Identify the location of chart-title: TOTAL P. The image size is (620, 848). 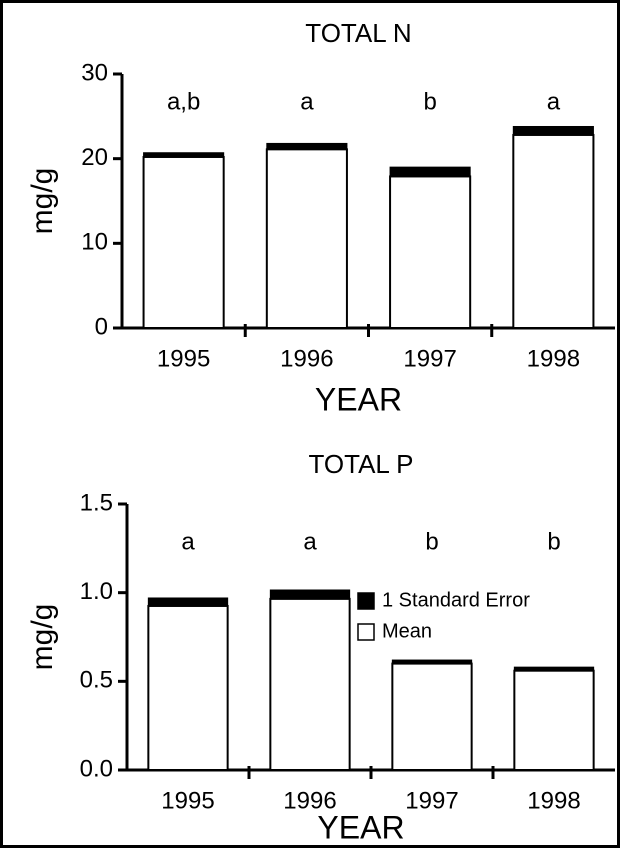
(361, 464).